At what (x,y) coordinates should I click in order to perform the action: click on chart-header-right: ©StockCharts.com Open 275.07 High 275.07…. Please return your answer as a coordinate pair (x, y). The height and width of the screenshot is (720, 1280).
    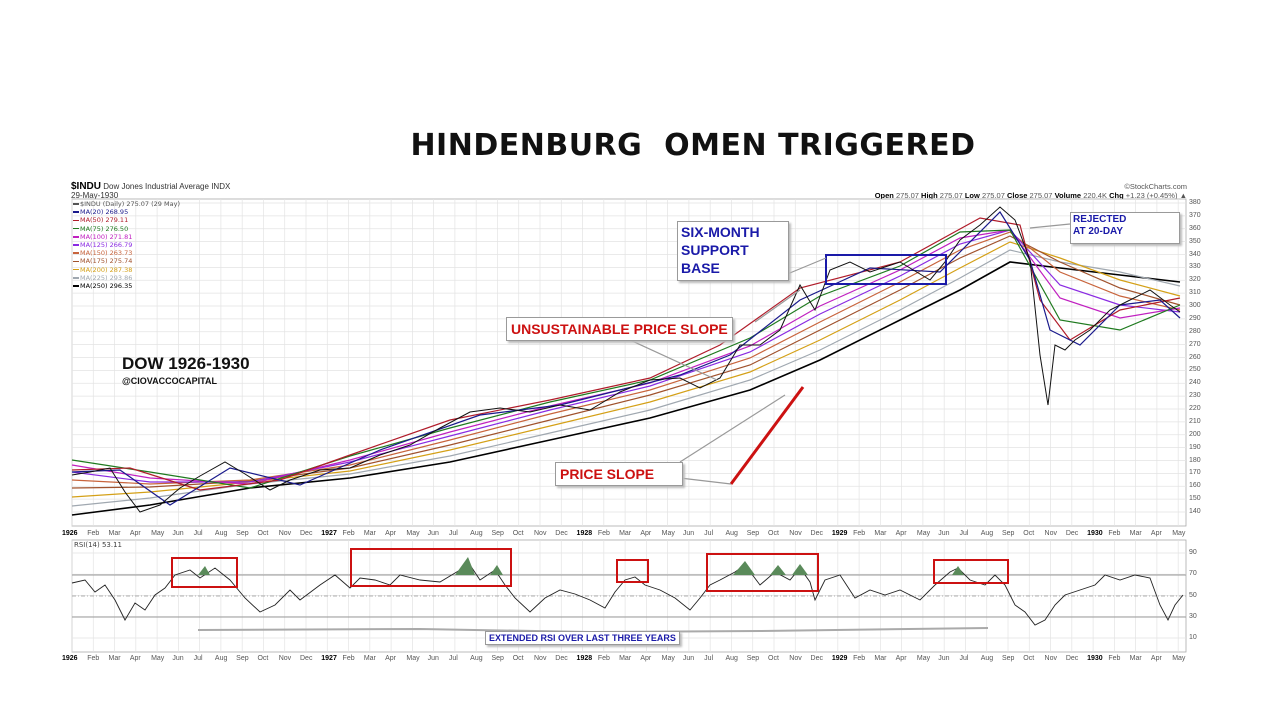
    Looking at the image, I should click on (1031, 191).